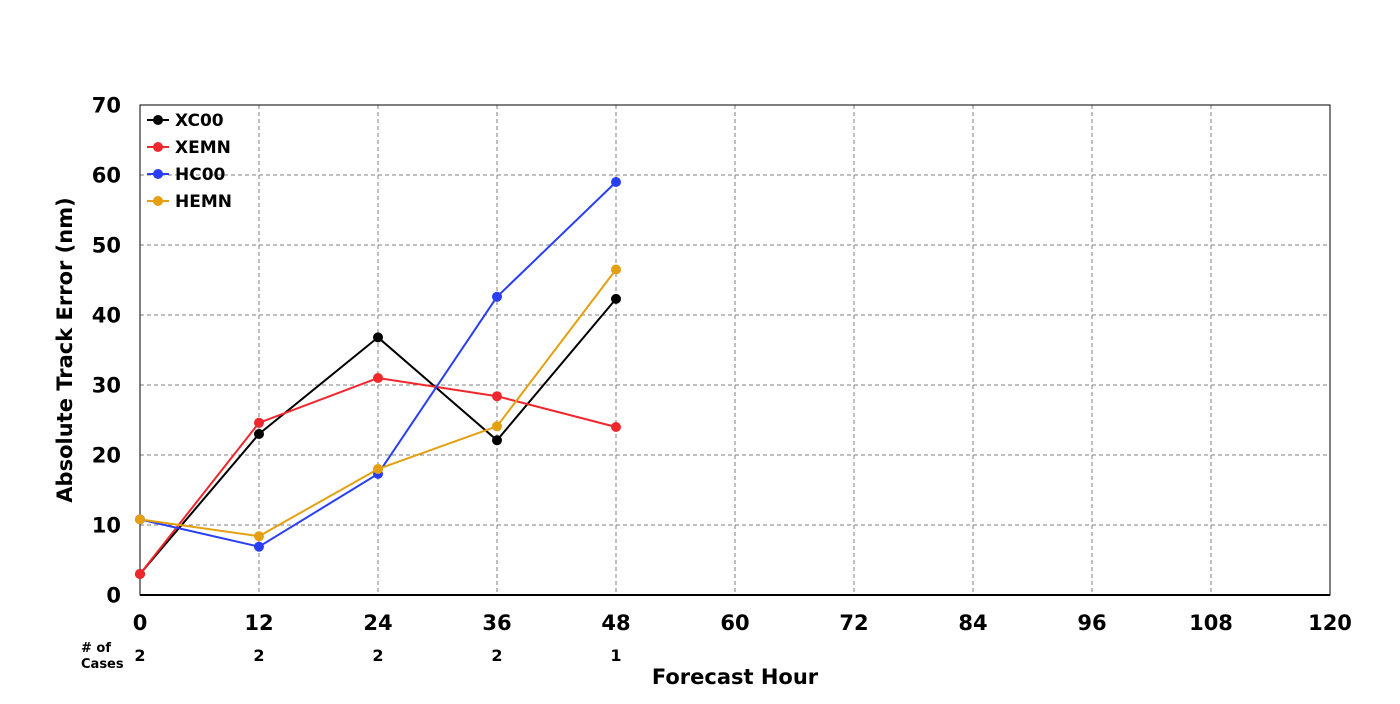  I want to click on legend-entry-hemn: HEMN, so click(189, 202).